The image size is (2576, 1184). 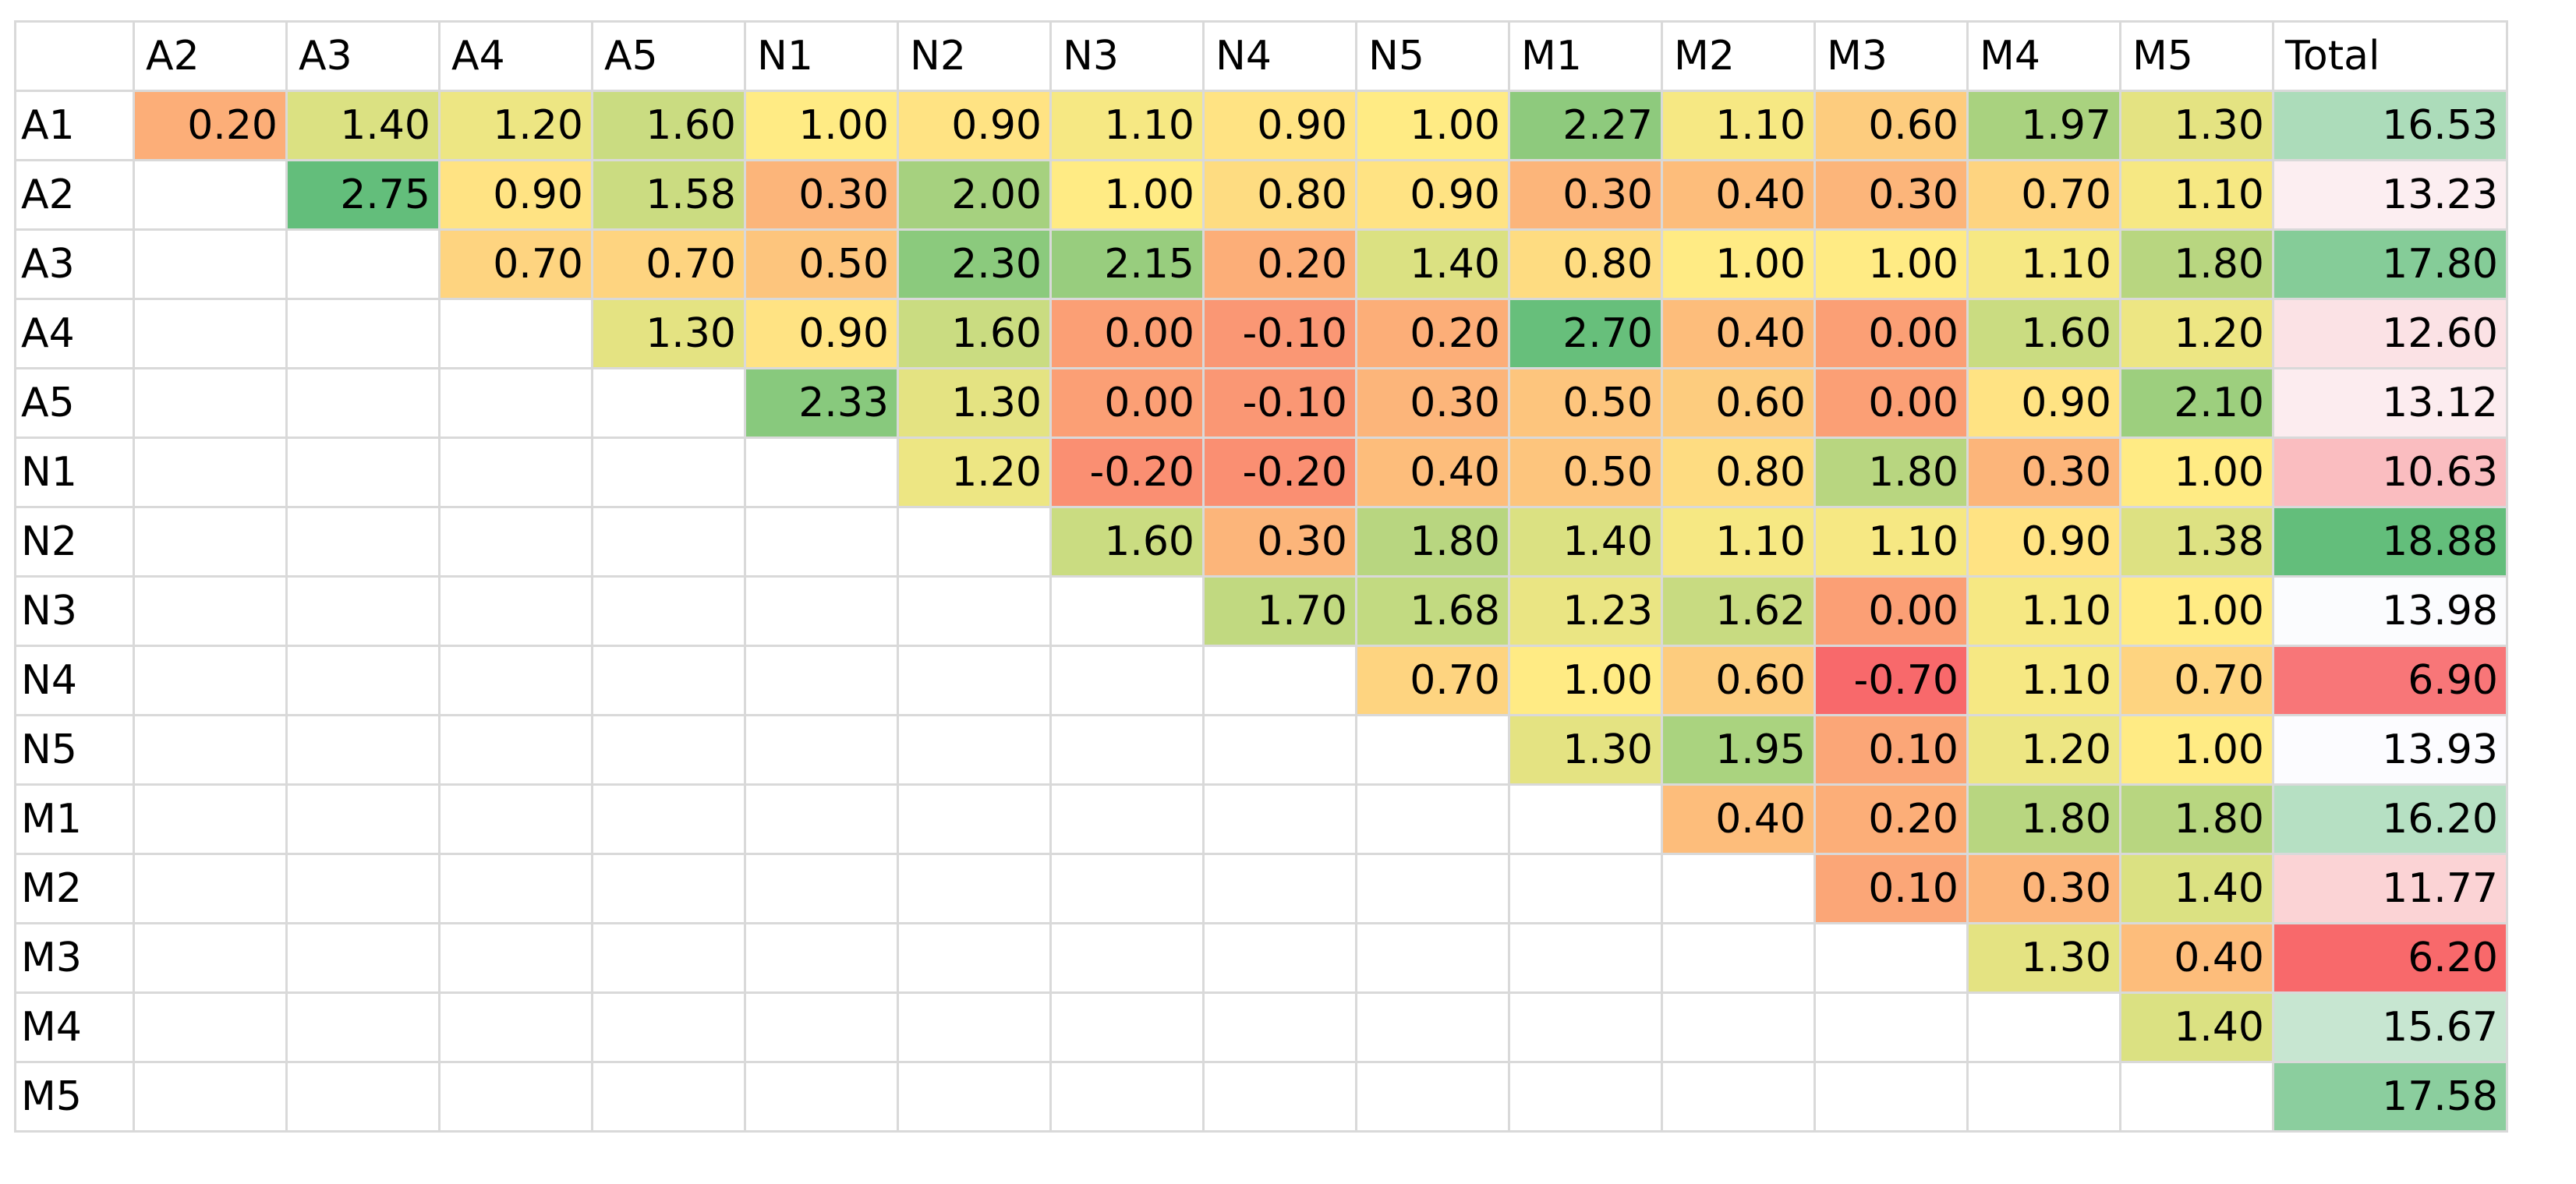 What do you see at coordinates (1261, 958) in the screenshot?
I see `table-row: M3 1.30 0.40 6.20` at bounding box center [1261, 958].